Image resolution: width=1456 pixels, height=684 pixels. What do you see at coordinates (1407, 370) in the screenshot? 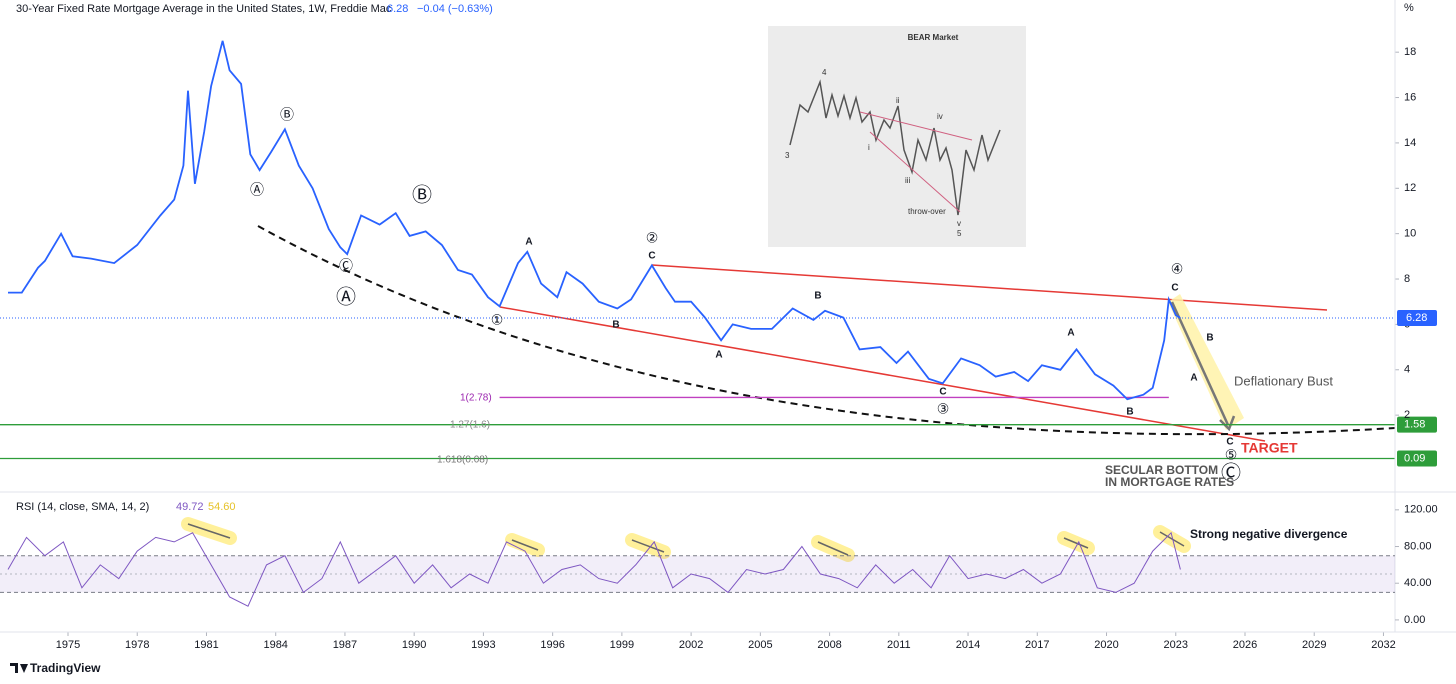
I see `y-tick-label: 4` at bounding box center [1407, 370].